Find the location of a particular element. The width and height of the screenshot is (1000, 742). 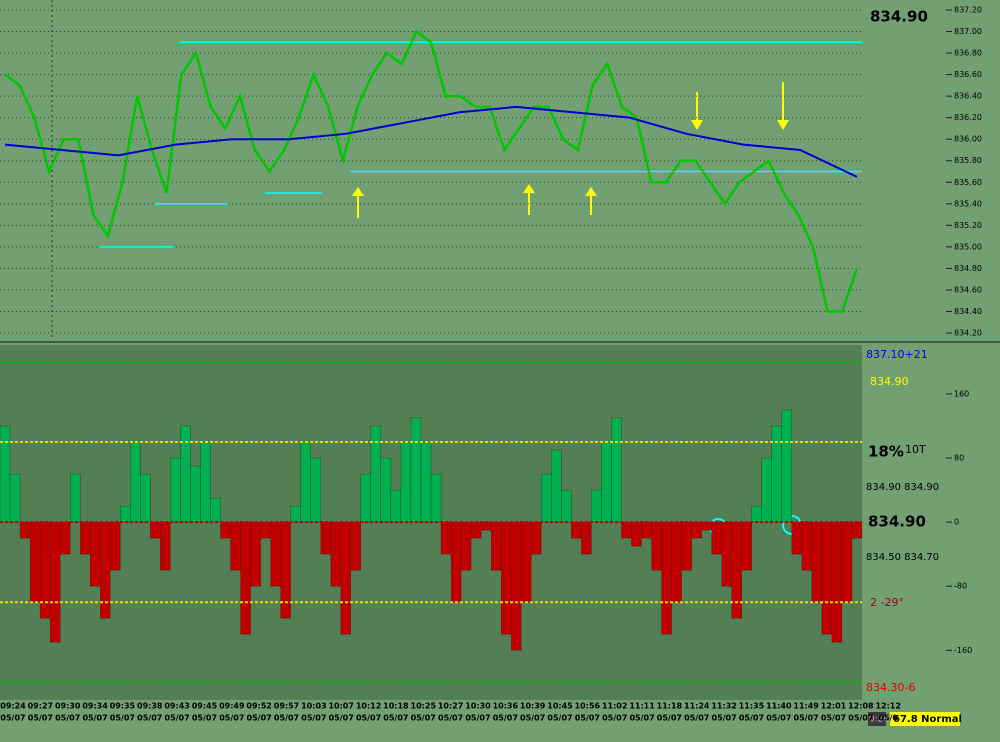

status-text: 67.8 Normal is located at coordinates (927, 719).